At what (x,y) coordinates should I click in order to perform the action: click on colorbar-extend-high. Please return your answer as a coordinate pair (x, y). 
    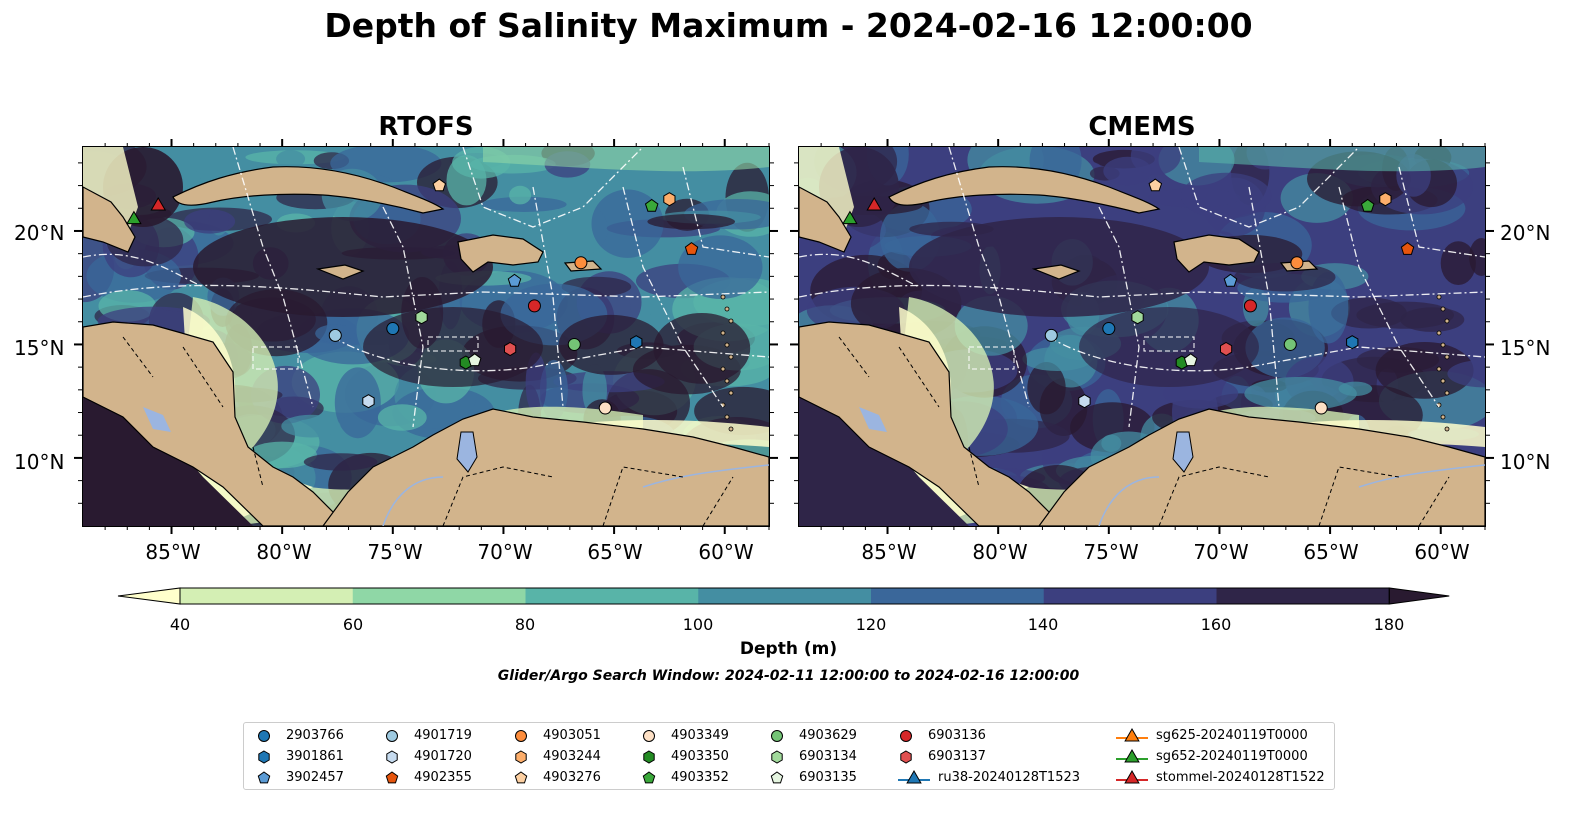
    Looking at the image, I should click on (1419, 596).